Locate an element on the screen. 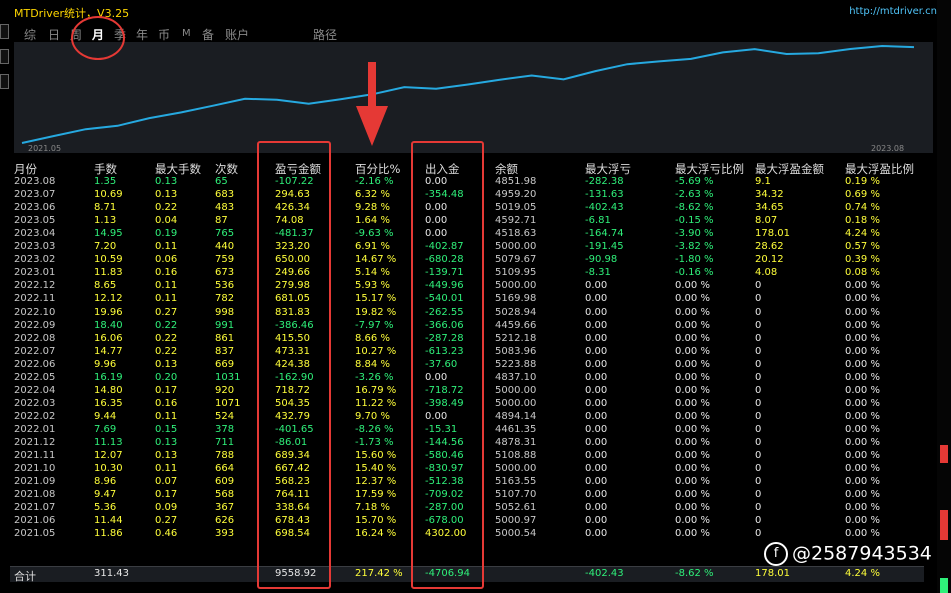  cell-profit: 424.38 is located at coordinates (292, 364).